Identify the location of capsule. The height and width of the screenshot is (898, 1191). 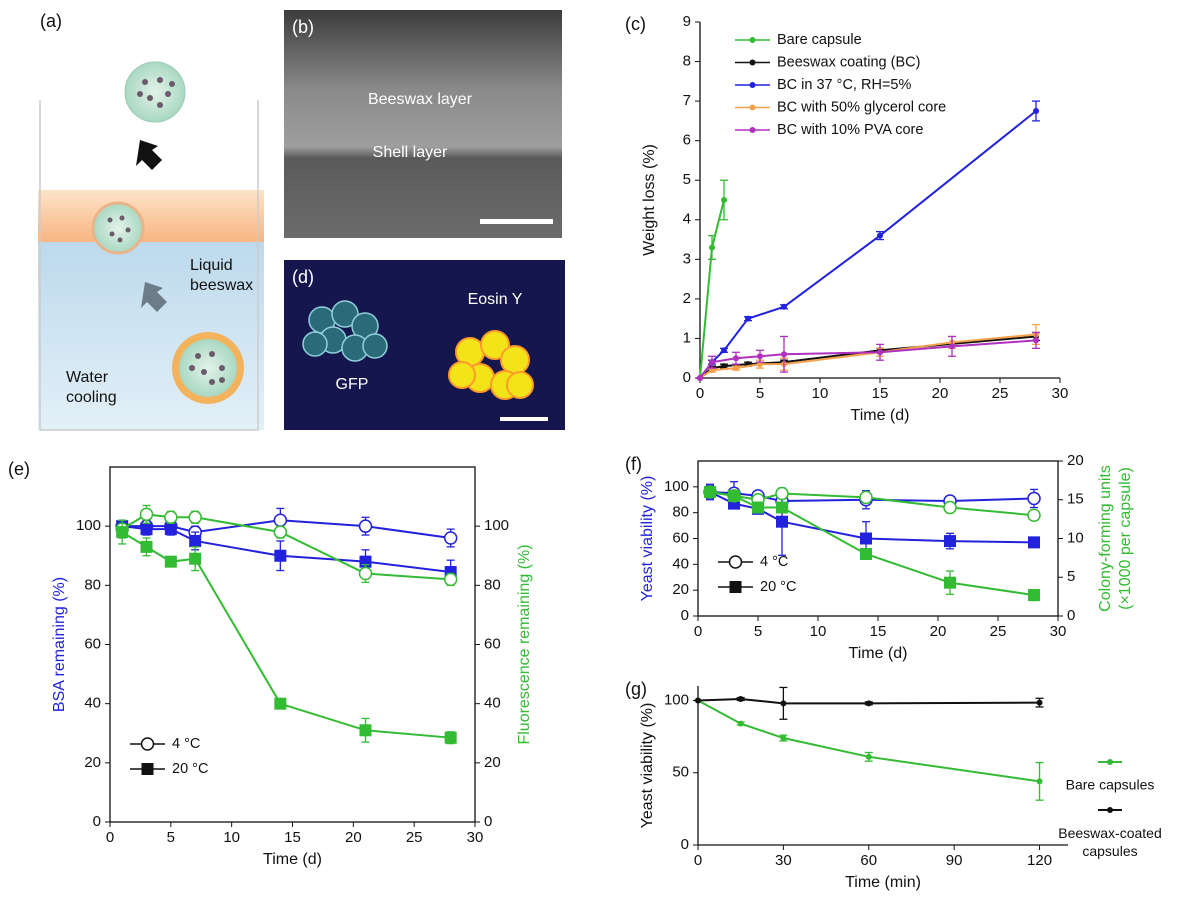
(208, 368).